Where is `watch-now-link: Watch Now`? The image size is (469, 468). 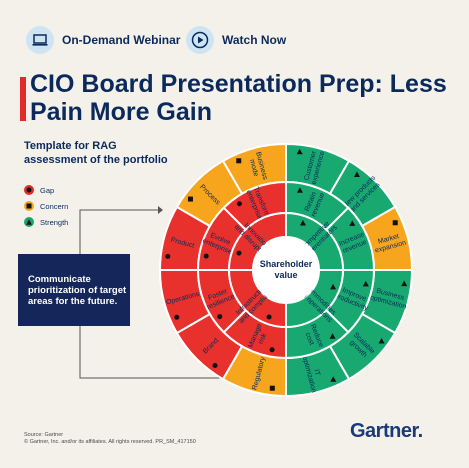 watch-now-link: Watch Now is located at coordinates (236, 40).